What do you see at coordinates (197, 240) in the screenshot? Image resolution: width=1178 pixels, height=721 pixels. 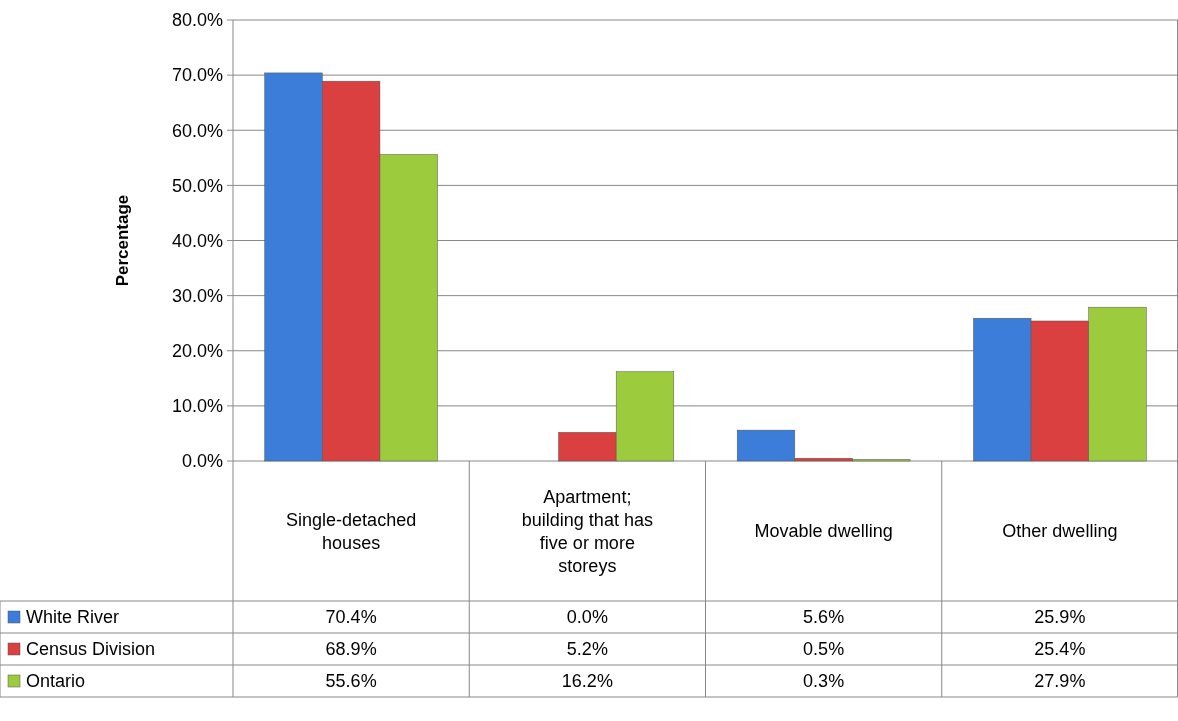 I see `y-tick-label: 40.0%` at bounding box center [197, 240].